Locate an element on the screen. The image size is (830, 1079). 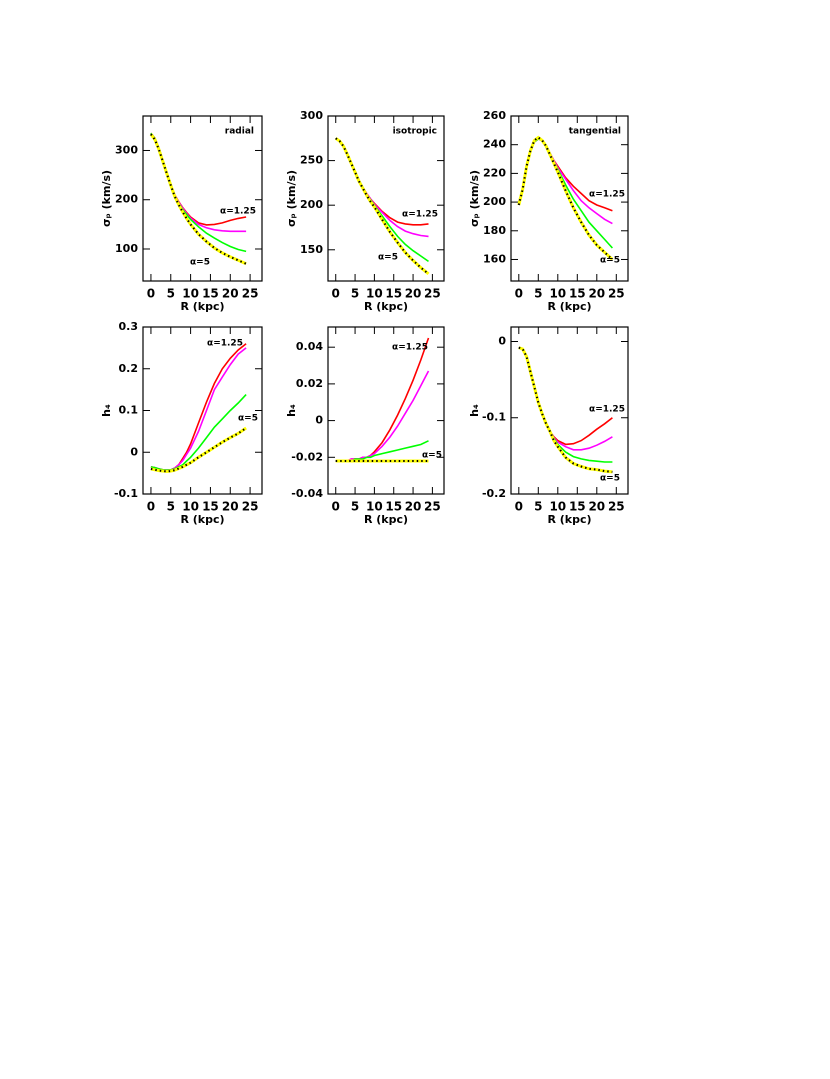
y-tick-label: 0.04 is located at coordinates (309, 346).